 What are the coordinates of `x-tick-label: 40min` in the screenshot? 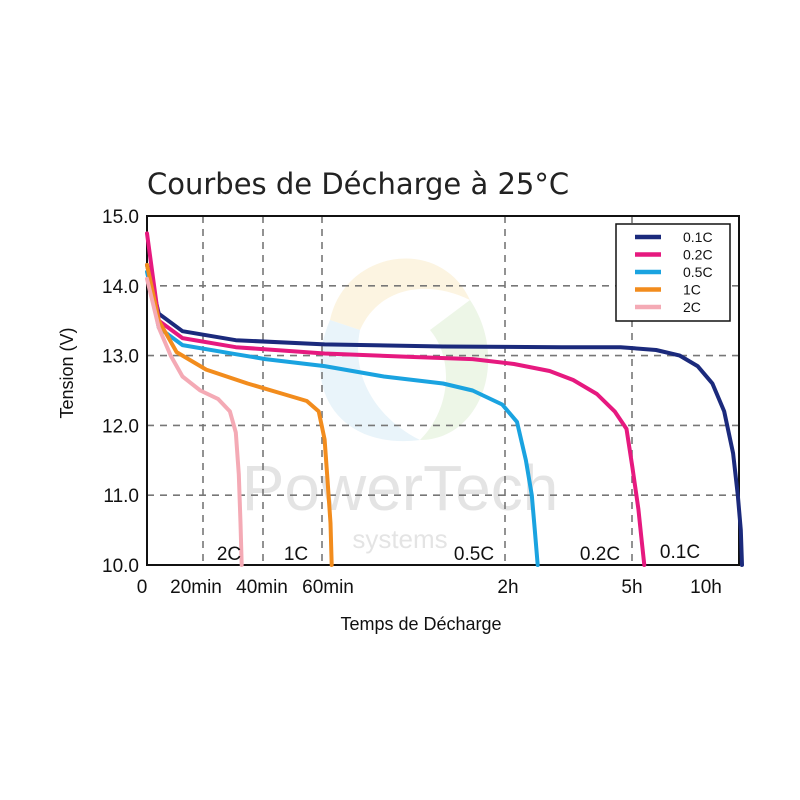 It's located at (262, 587).